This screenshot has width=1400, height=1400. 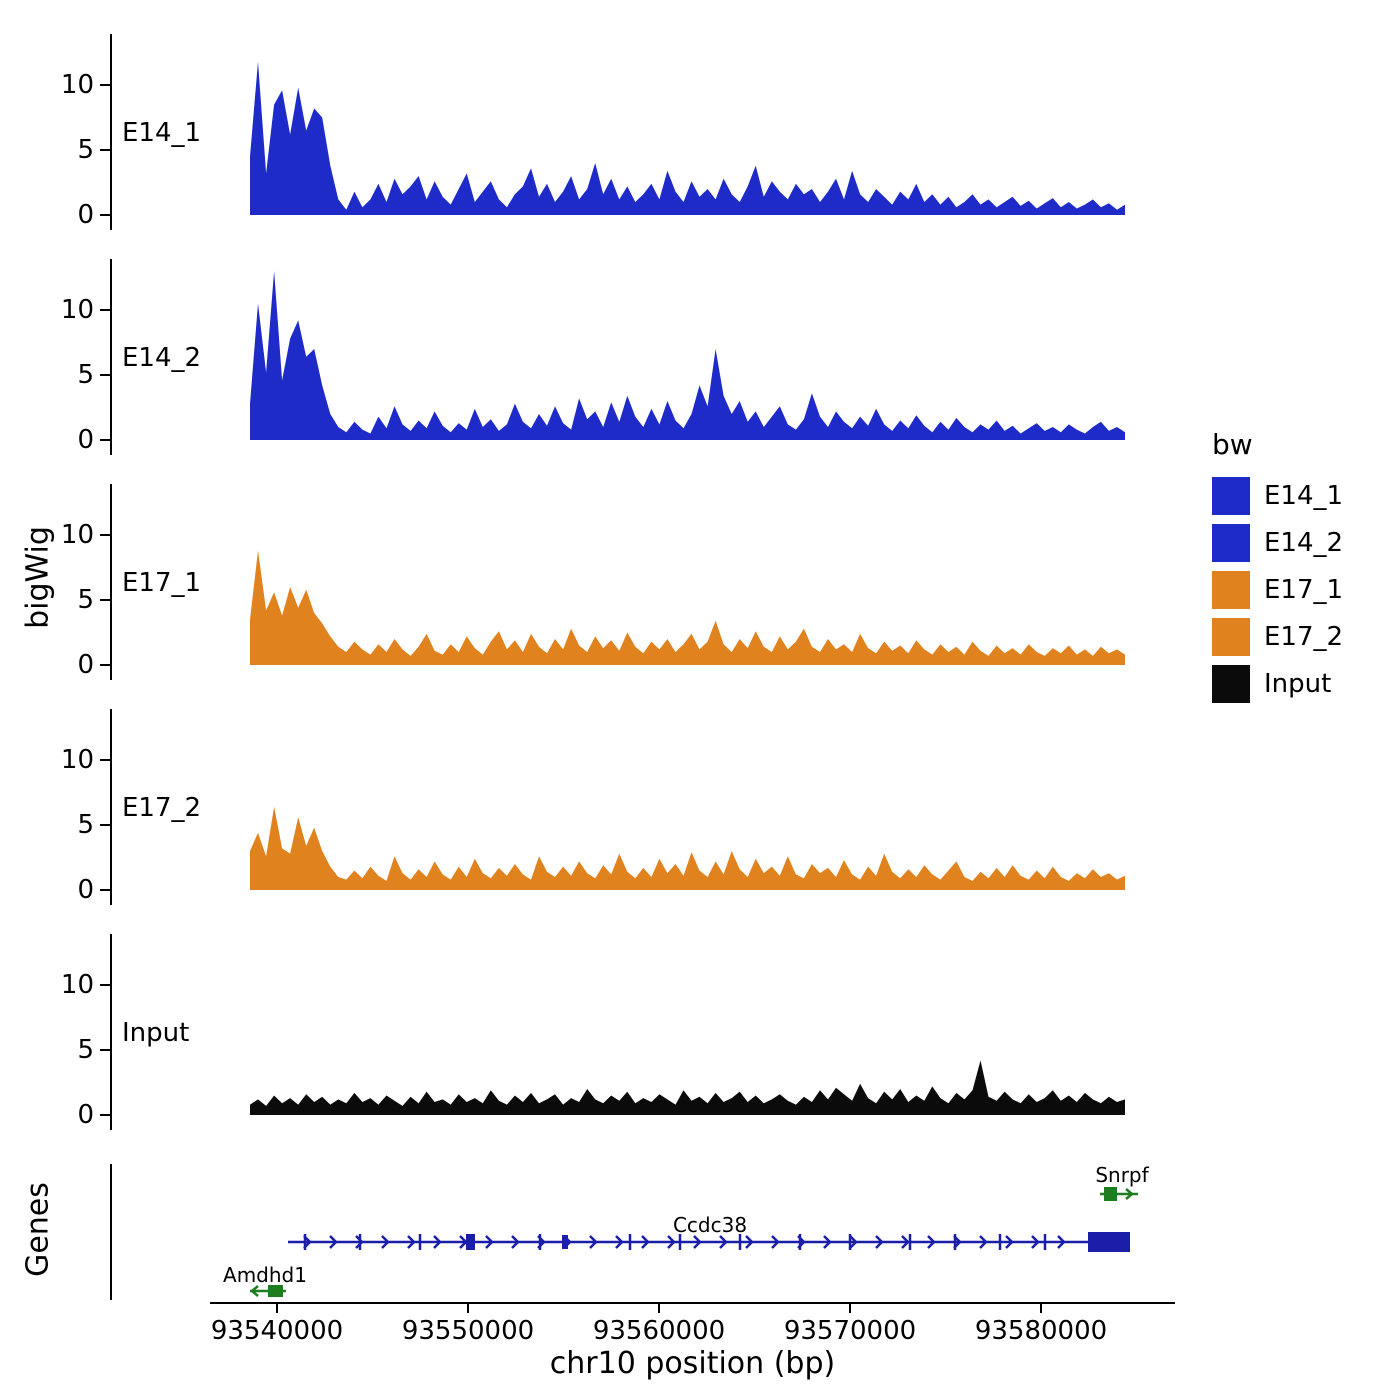 I want to click on signal-area-input, so click(x=687, y=1087).